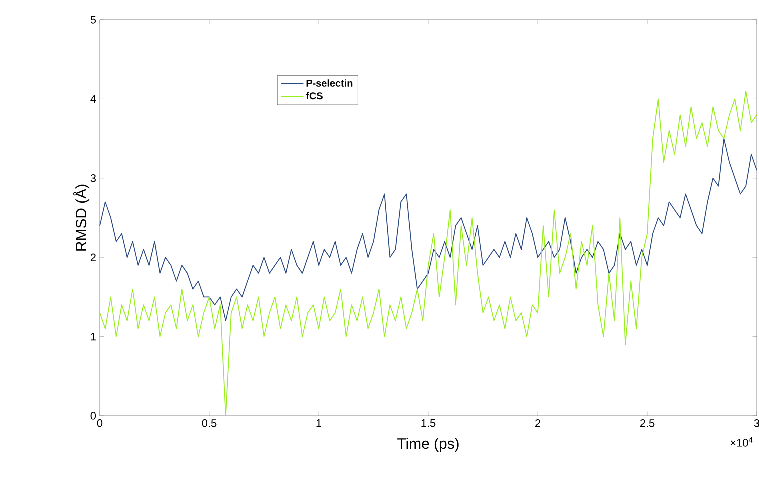  What do you see at coordinates (93, 258) in the screenshot?
I see `y-tick-label: 2` at bounding box center [93, 258].